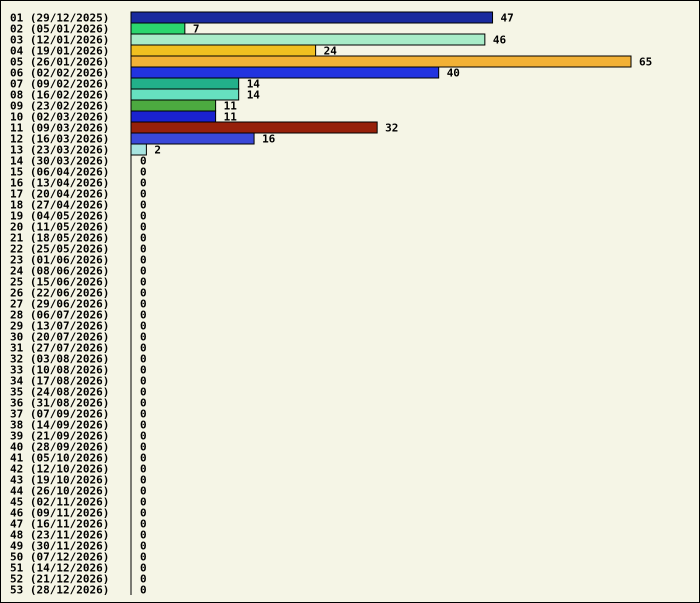  I want to click on category-label: 38 (14/09/2026), so click(59, 425).